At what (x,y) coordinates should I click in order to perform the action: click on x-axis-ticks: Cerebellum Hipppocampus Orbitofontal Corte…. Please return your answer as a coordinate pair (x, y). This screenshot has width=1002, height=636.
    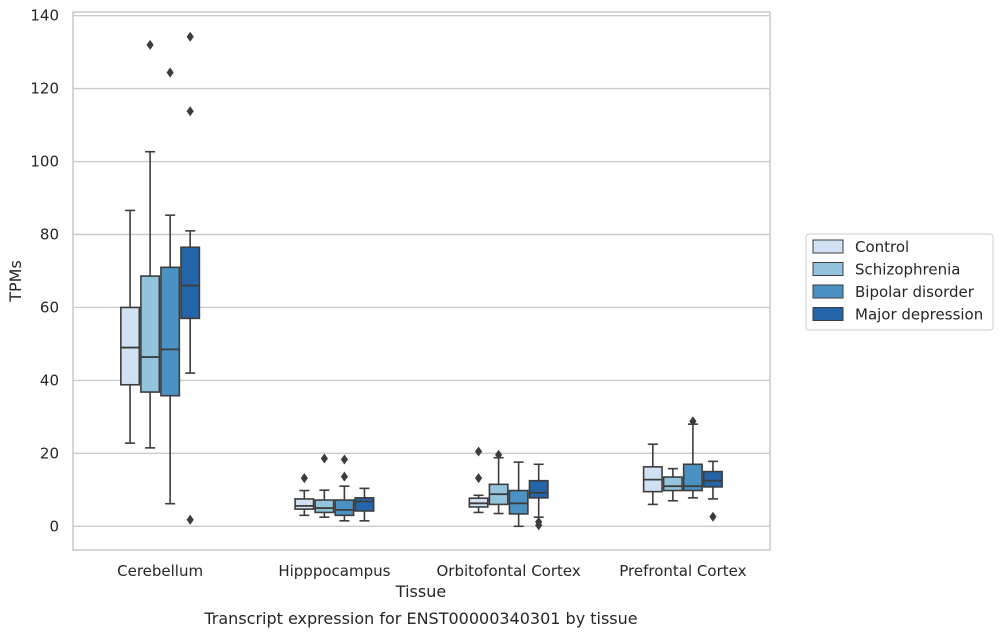
    Looking at the image, I should click on (431, 571).